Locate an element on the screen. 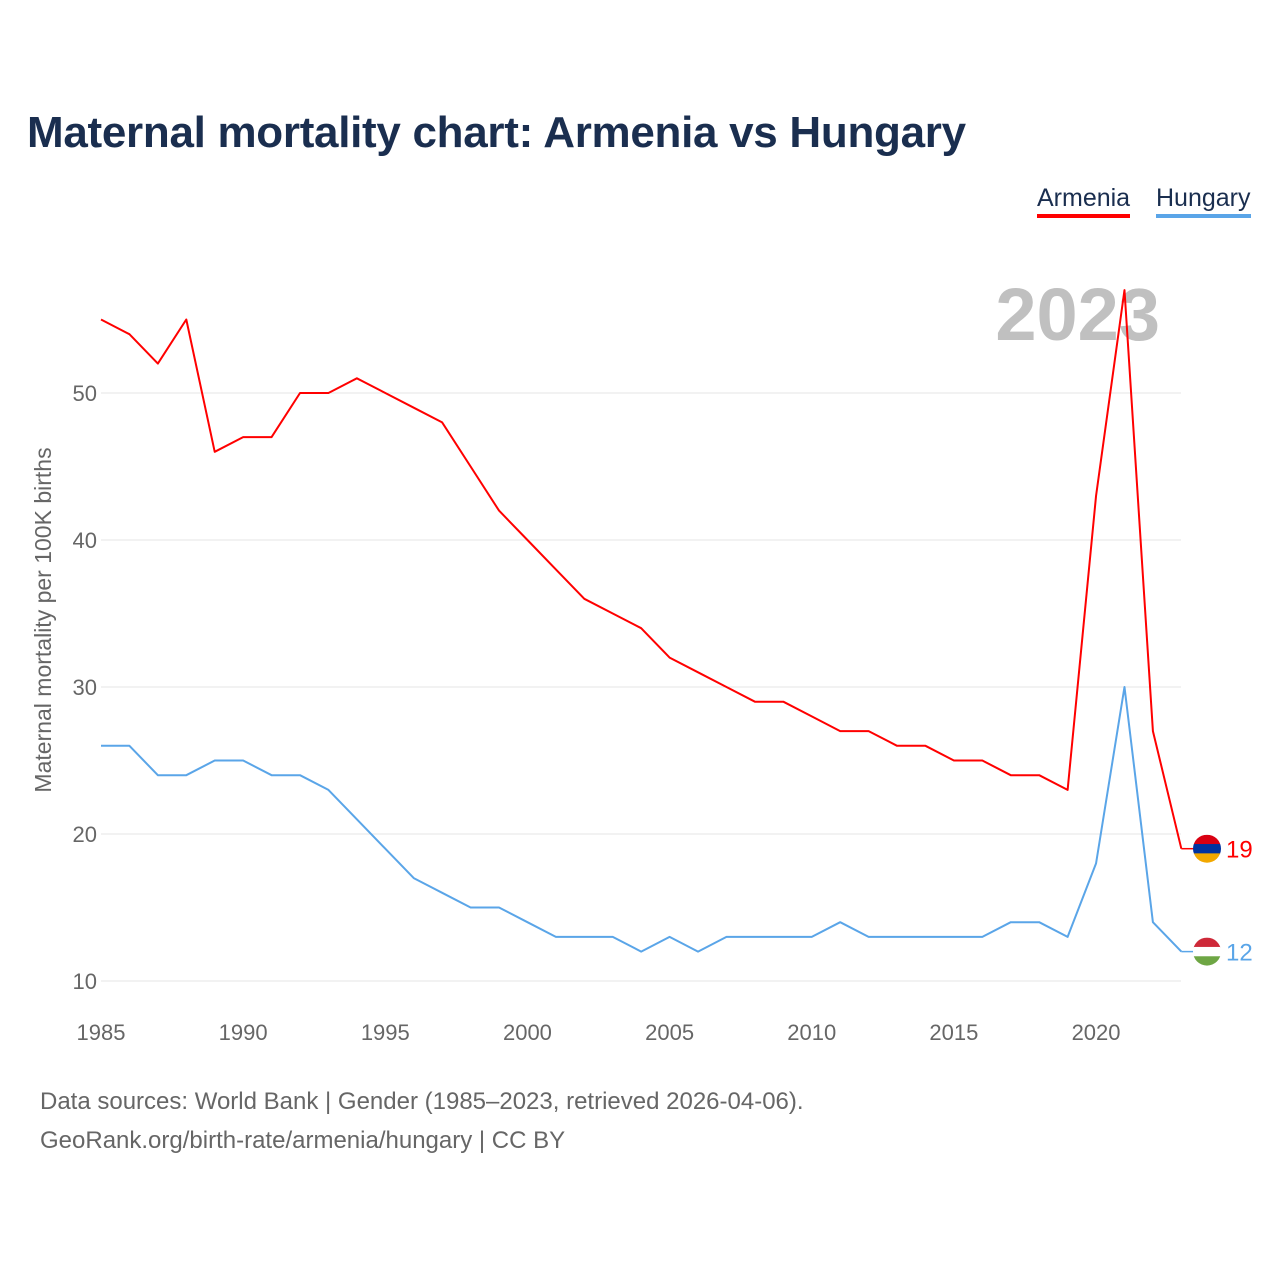  y-tick-label: 30 is located at coordinates (85, 687).